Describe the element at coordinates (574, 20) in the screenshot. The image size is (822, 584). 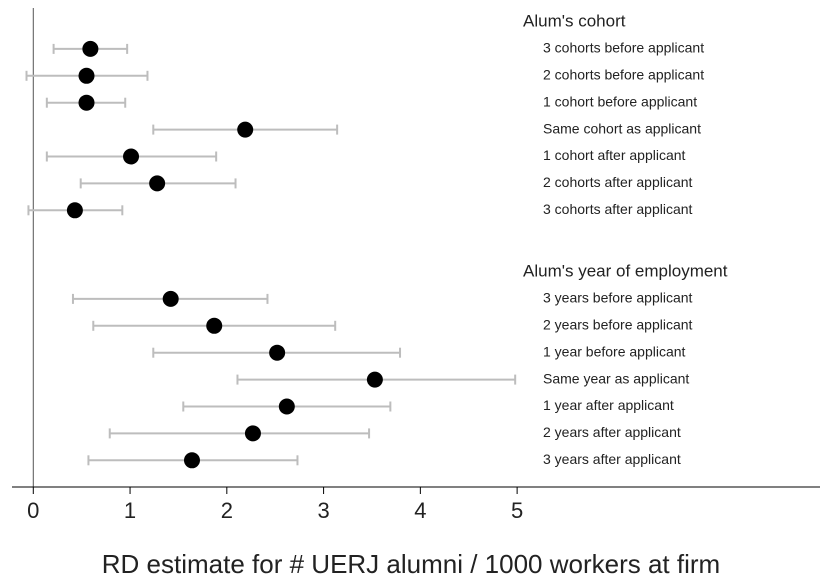
I see `group-title: Alum's cohort` at that location.